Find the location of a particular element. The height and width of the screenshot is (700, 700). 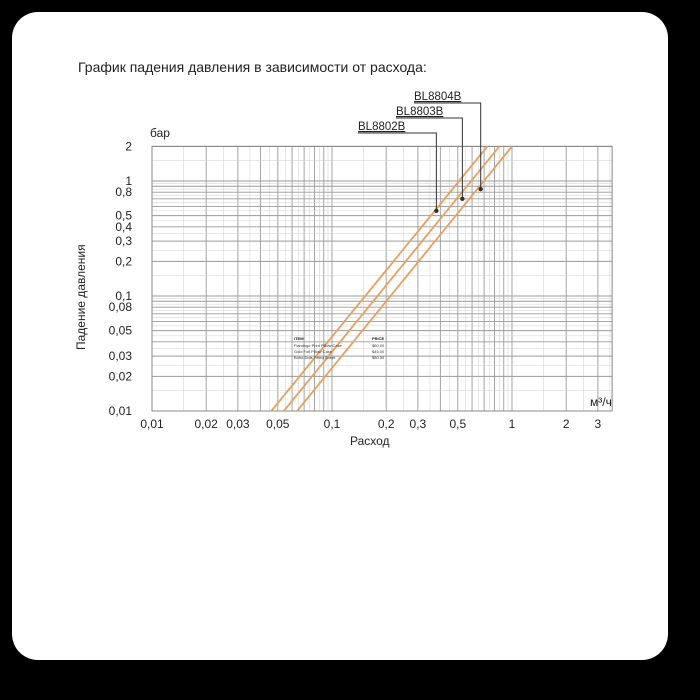

y-tick-label: 0,8 is located at coordinates (123, 192).